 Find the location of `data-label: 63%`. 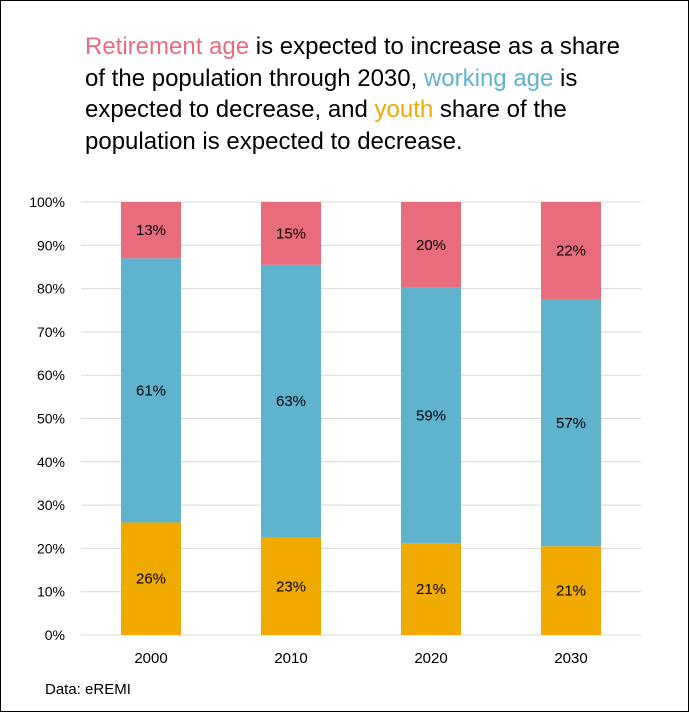

data-label: 63% is located at coordinates (291, 401).